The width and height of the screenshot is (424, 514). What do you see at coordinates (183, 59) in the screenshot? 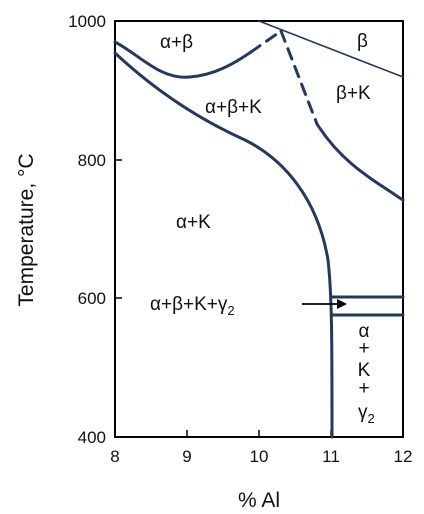
I see `upper-solvus-curve` at bounding box center [183, 59].